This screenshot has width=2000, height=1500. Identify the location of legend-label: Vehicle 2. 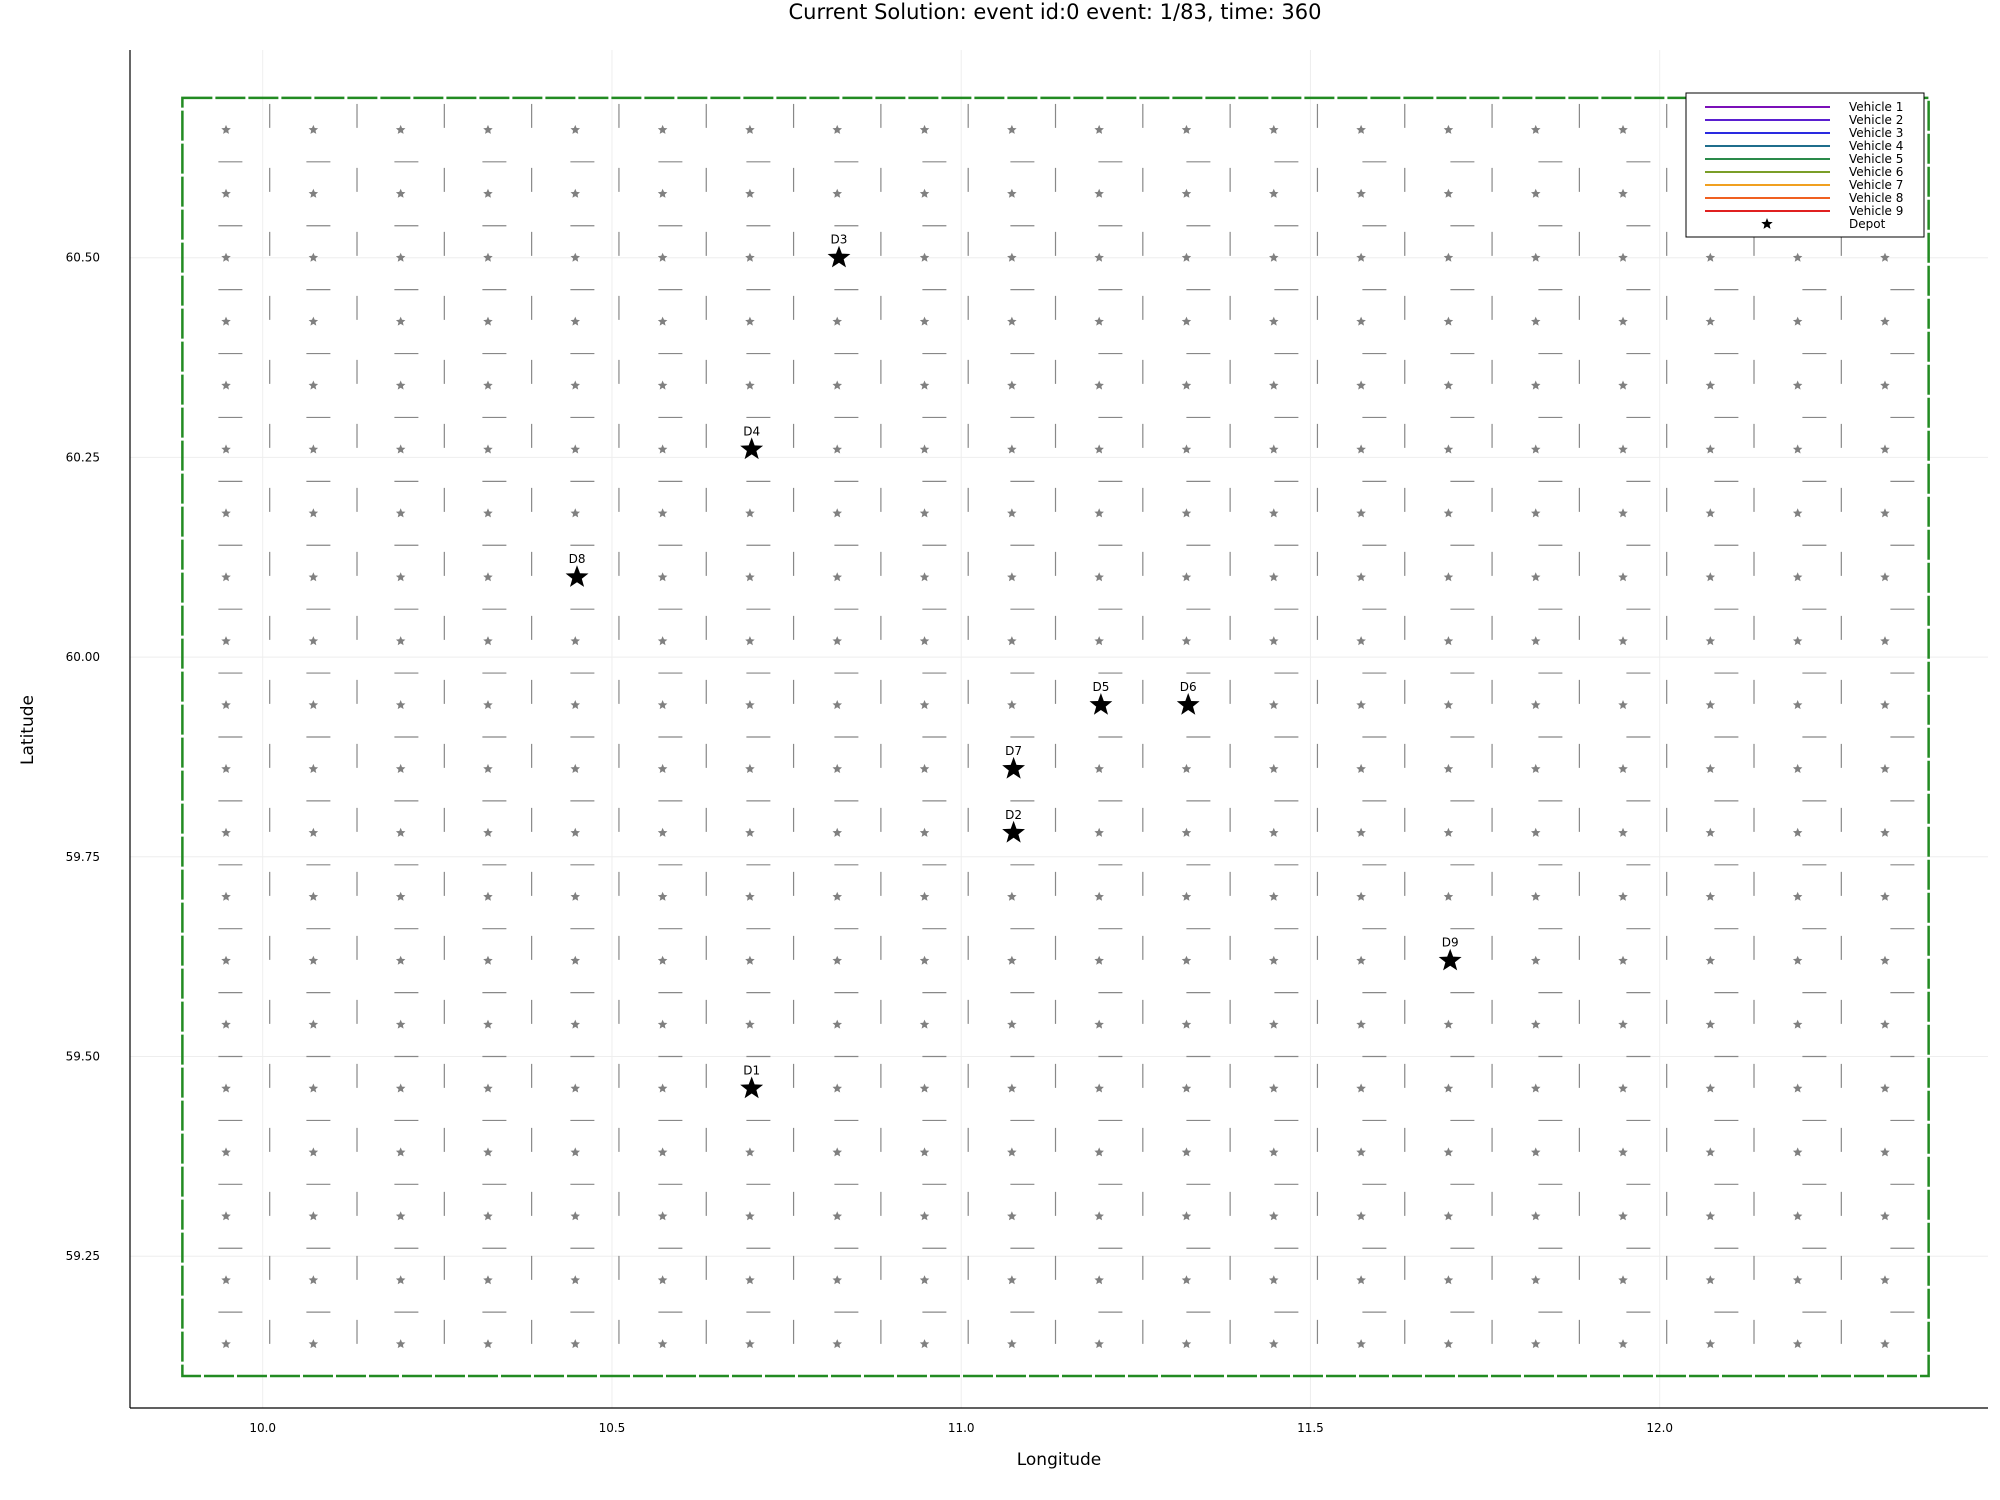
(1876, 120).